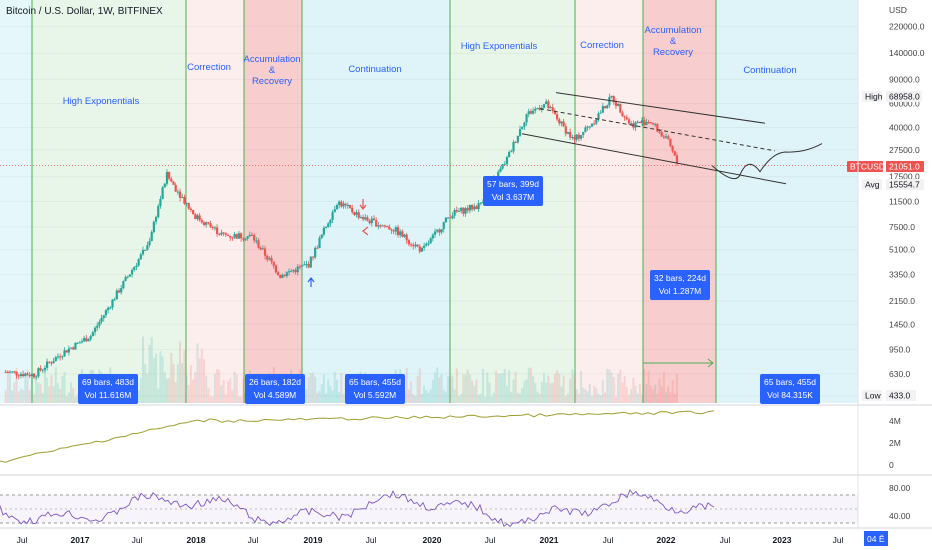 The width and height of the screenshot is (932, 550). What do you see at coordinates (311, 282) in the screenshot?
I see `arrow-up-icon` at bounding box center [311, 282].